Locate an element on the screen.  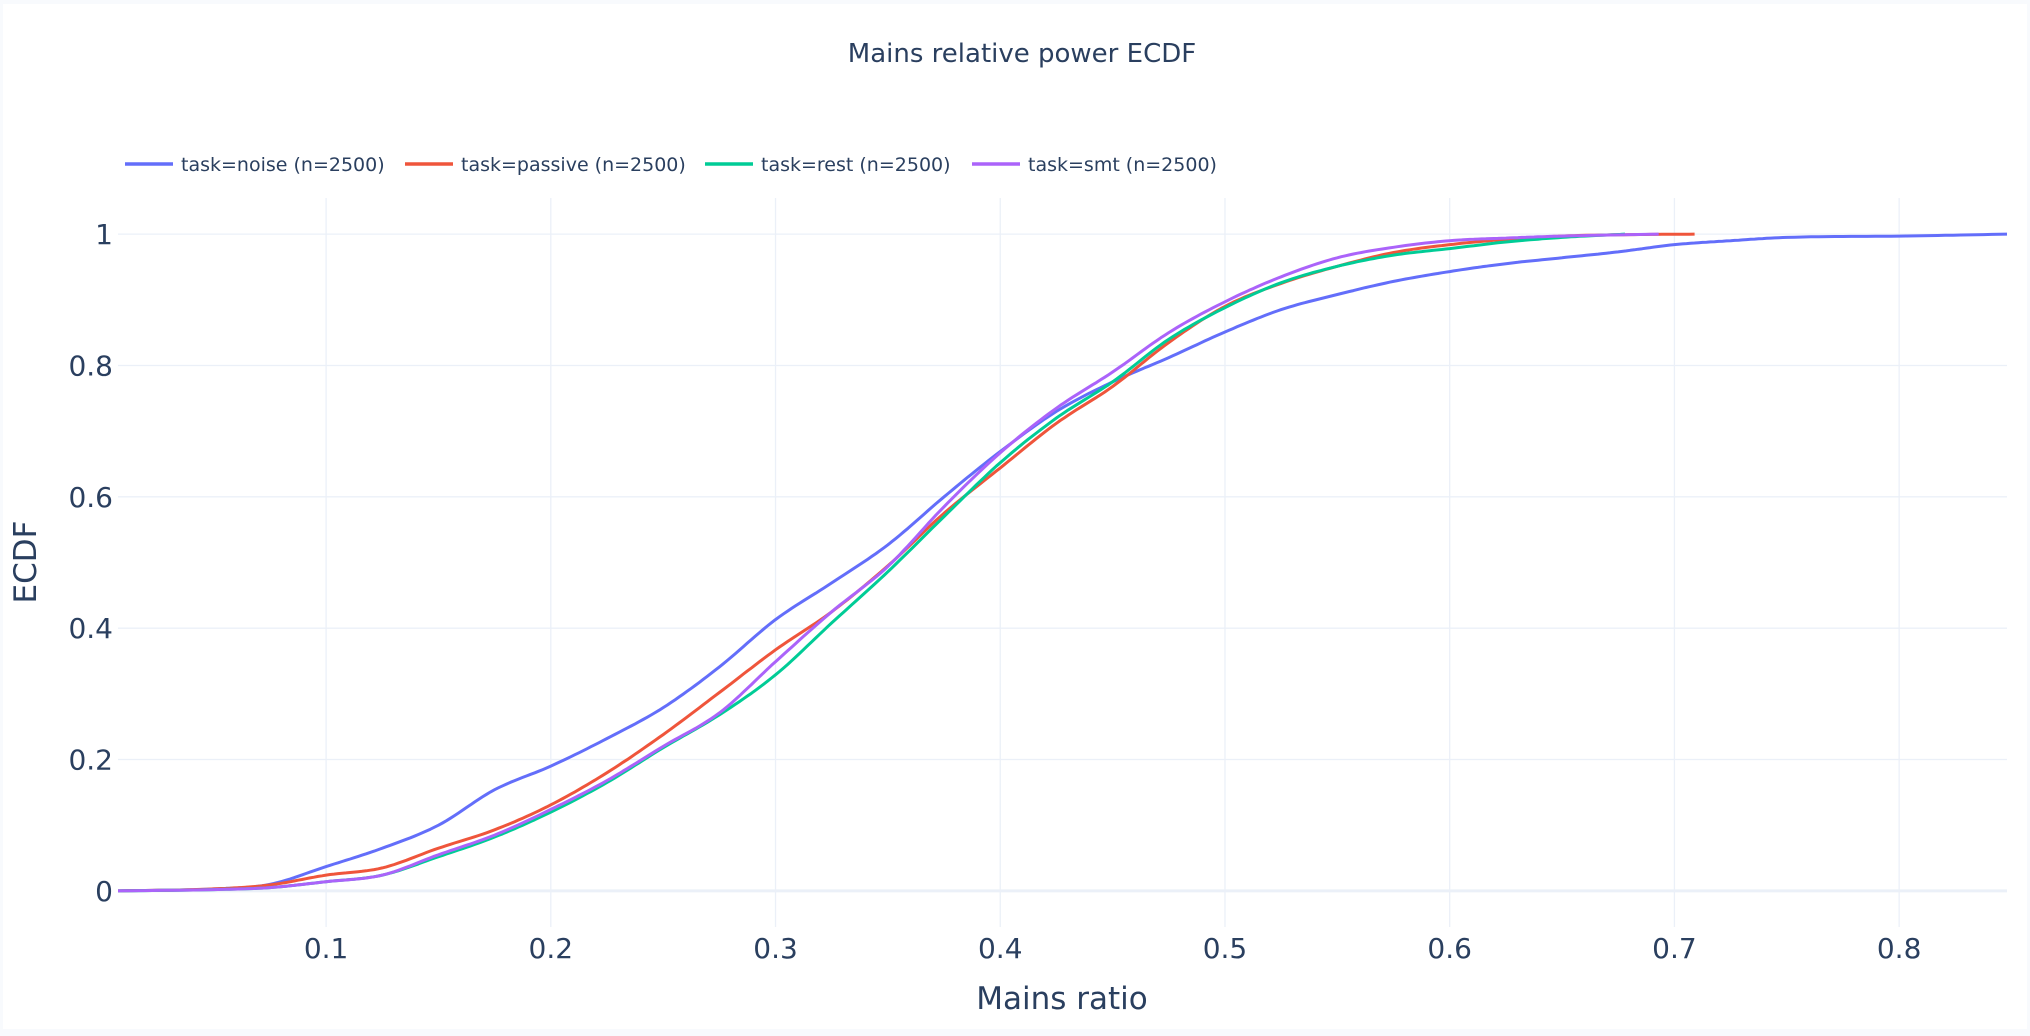
chart-title: Mains relative power ECDF is located at coordinates (1022, 54).